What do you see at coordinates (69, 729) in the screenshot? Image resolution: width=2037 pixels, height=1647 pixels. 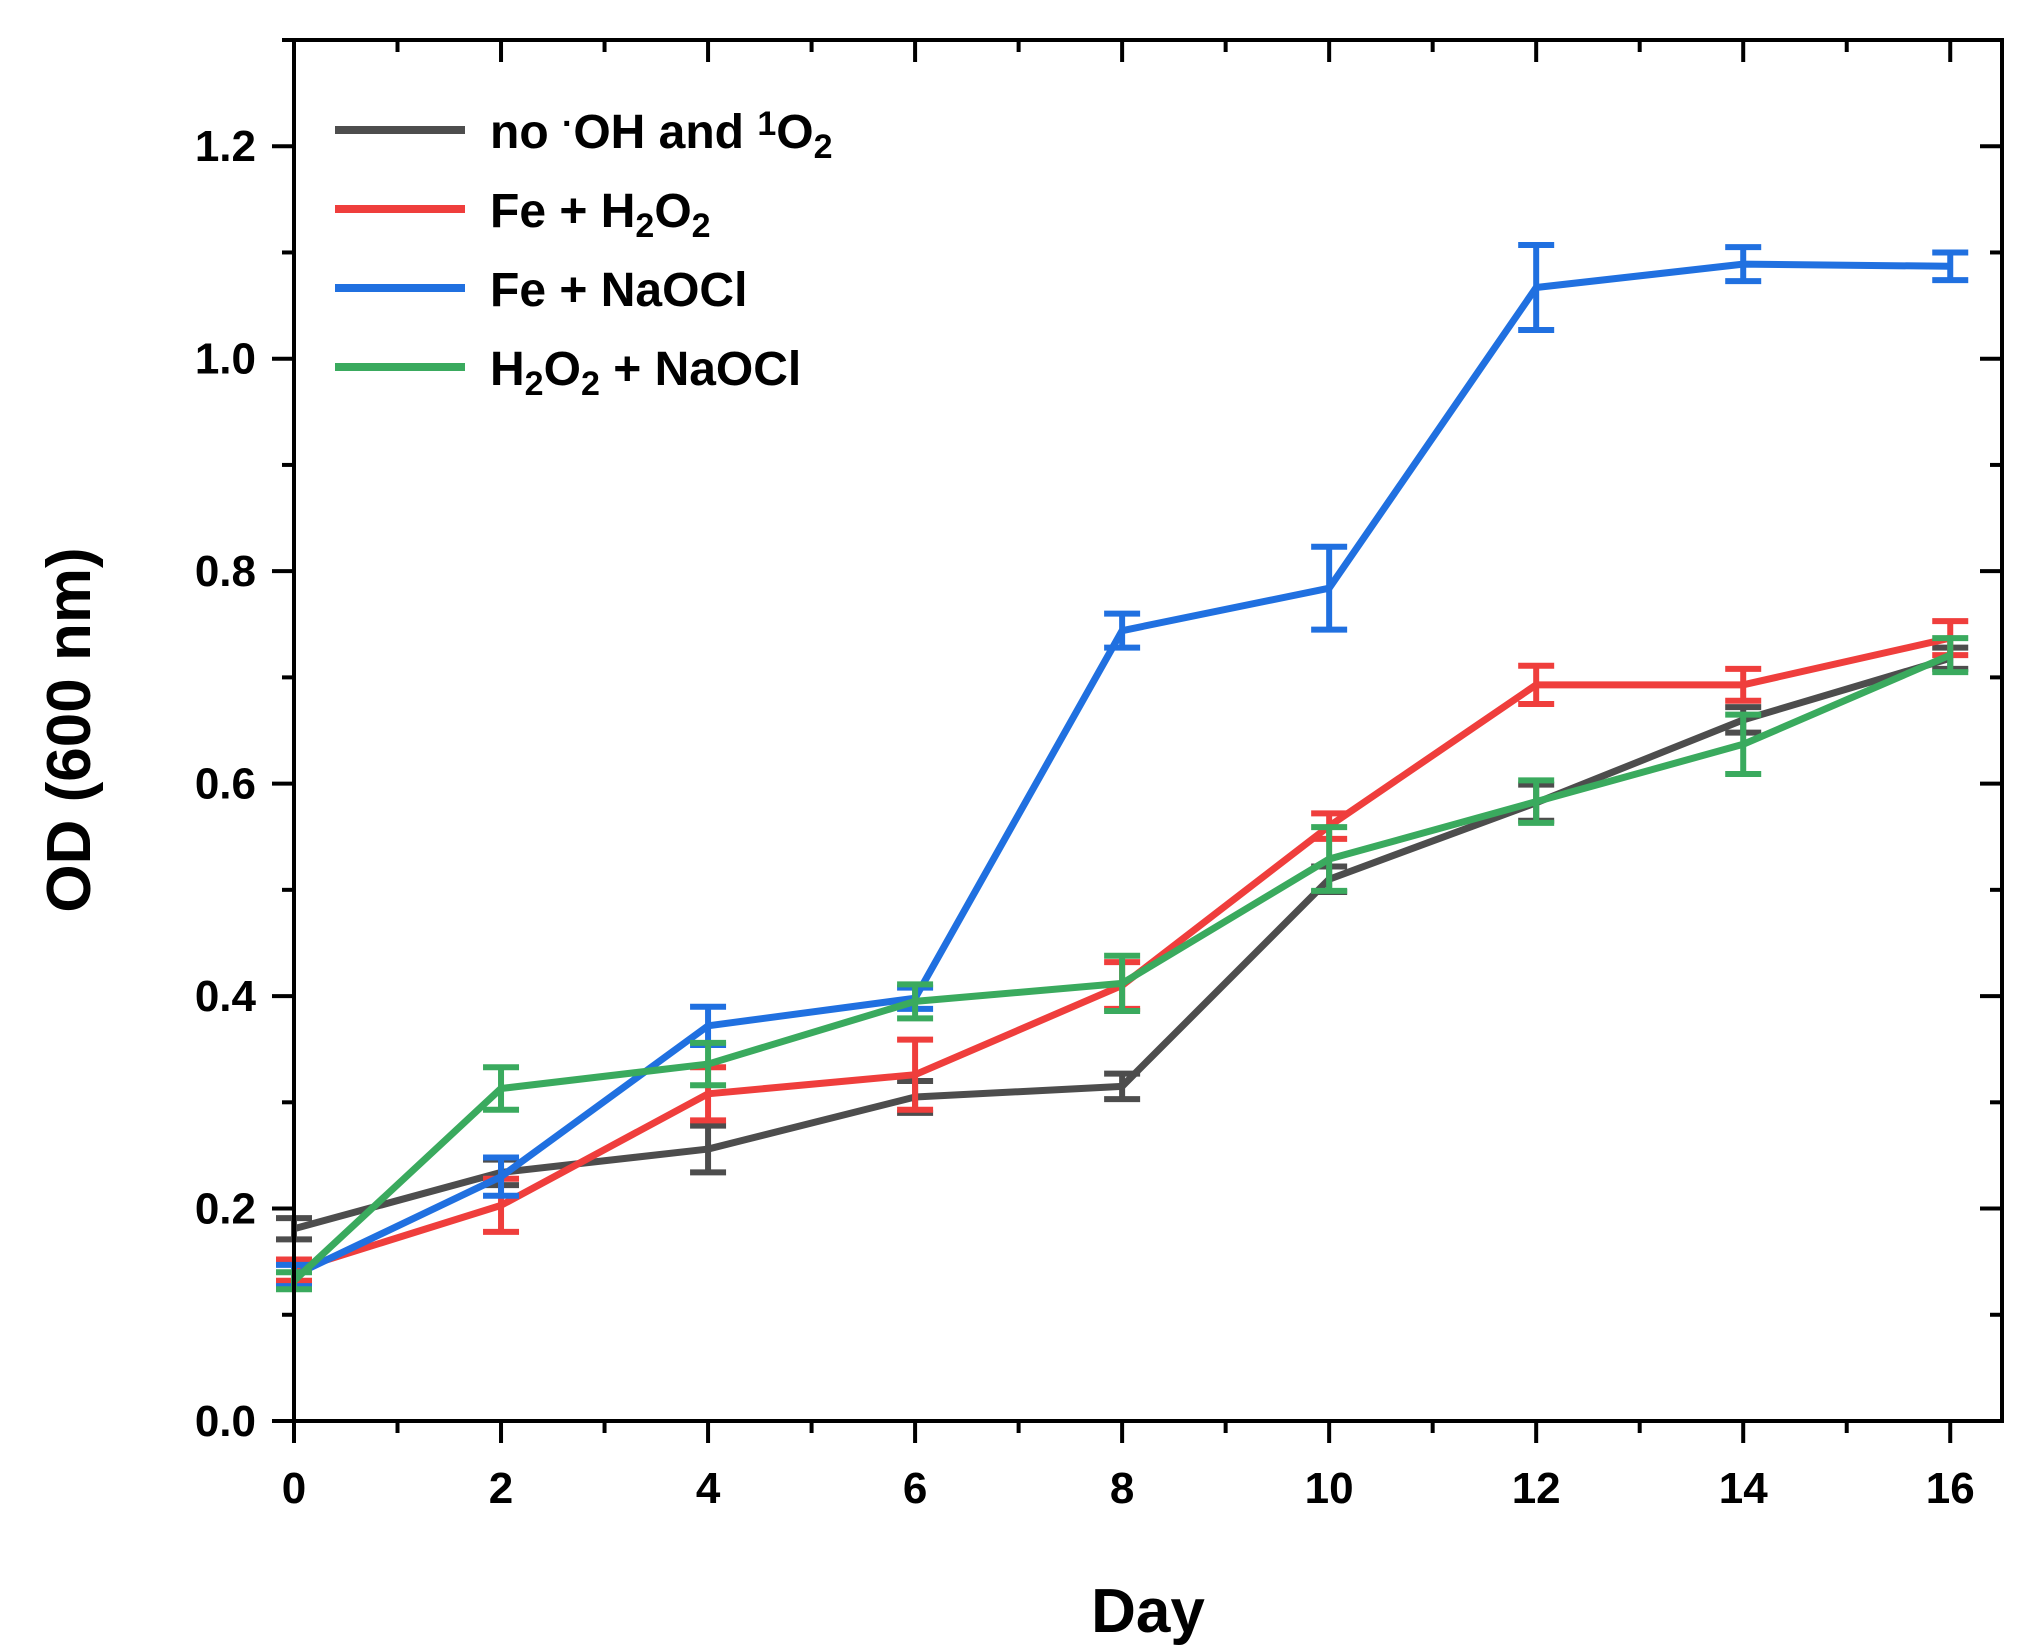 I see `y-axis-title: OD (600 nm)` at bounding box center [69, 729].